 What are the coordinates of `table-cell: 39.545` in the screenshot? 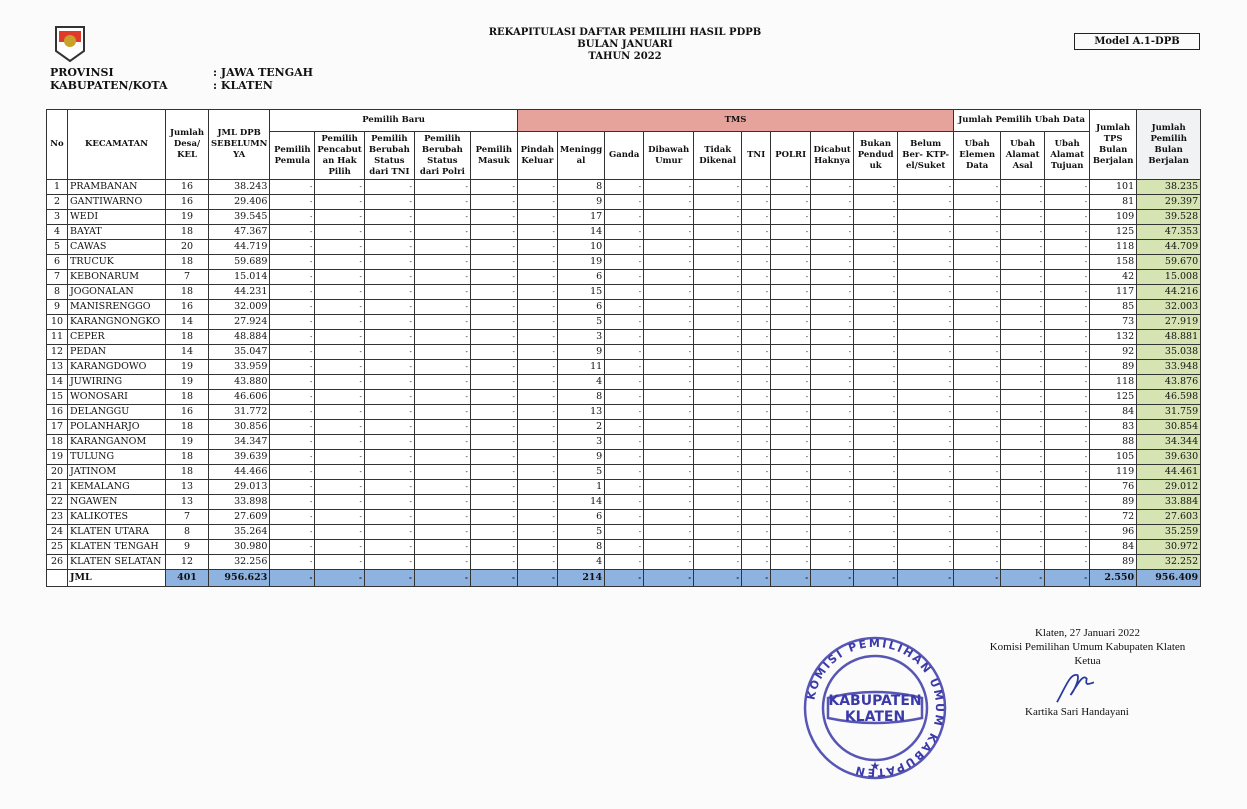 It's located at (239, 217).